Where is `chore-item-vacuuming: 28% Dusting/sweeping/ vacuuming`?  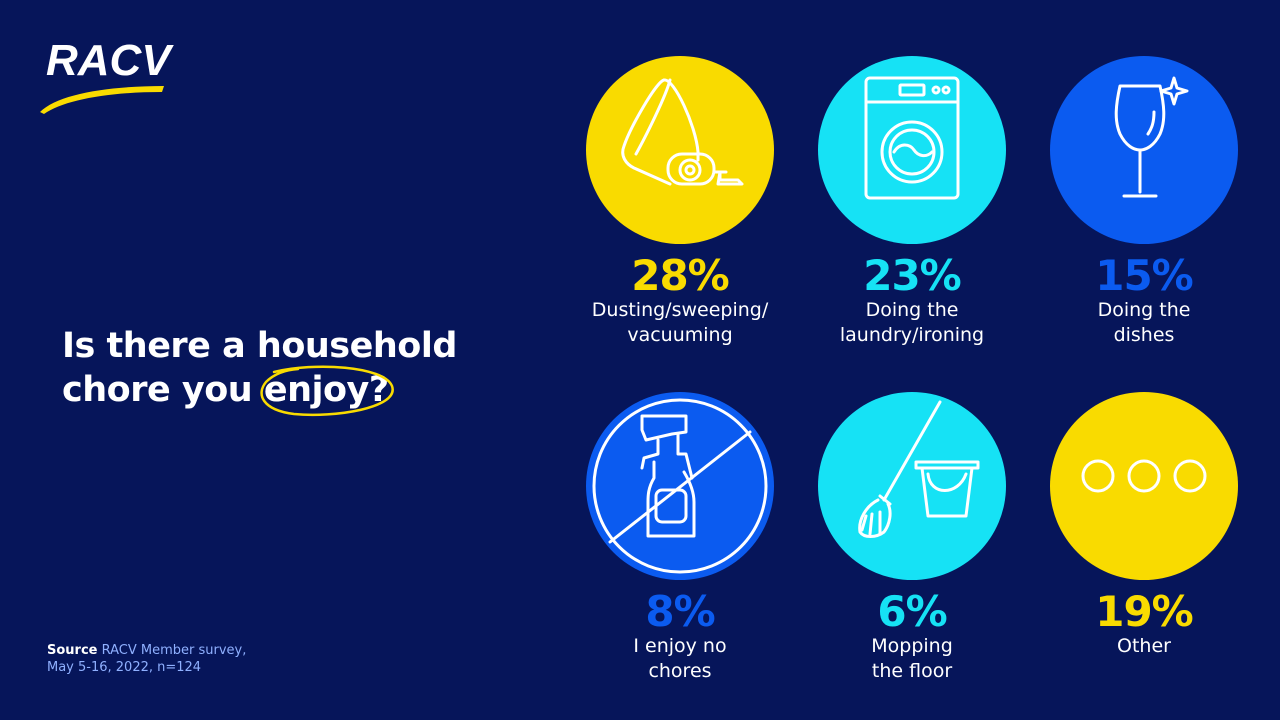
chore-item-vacuuming: 28% Dusting/sweeping/ vacuuming is located at coordinates (680, 202).